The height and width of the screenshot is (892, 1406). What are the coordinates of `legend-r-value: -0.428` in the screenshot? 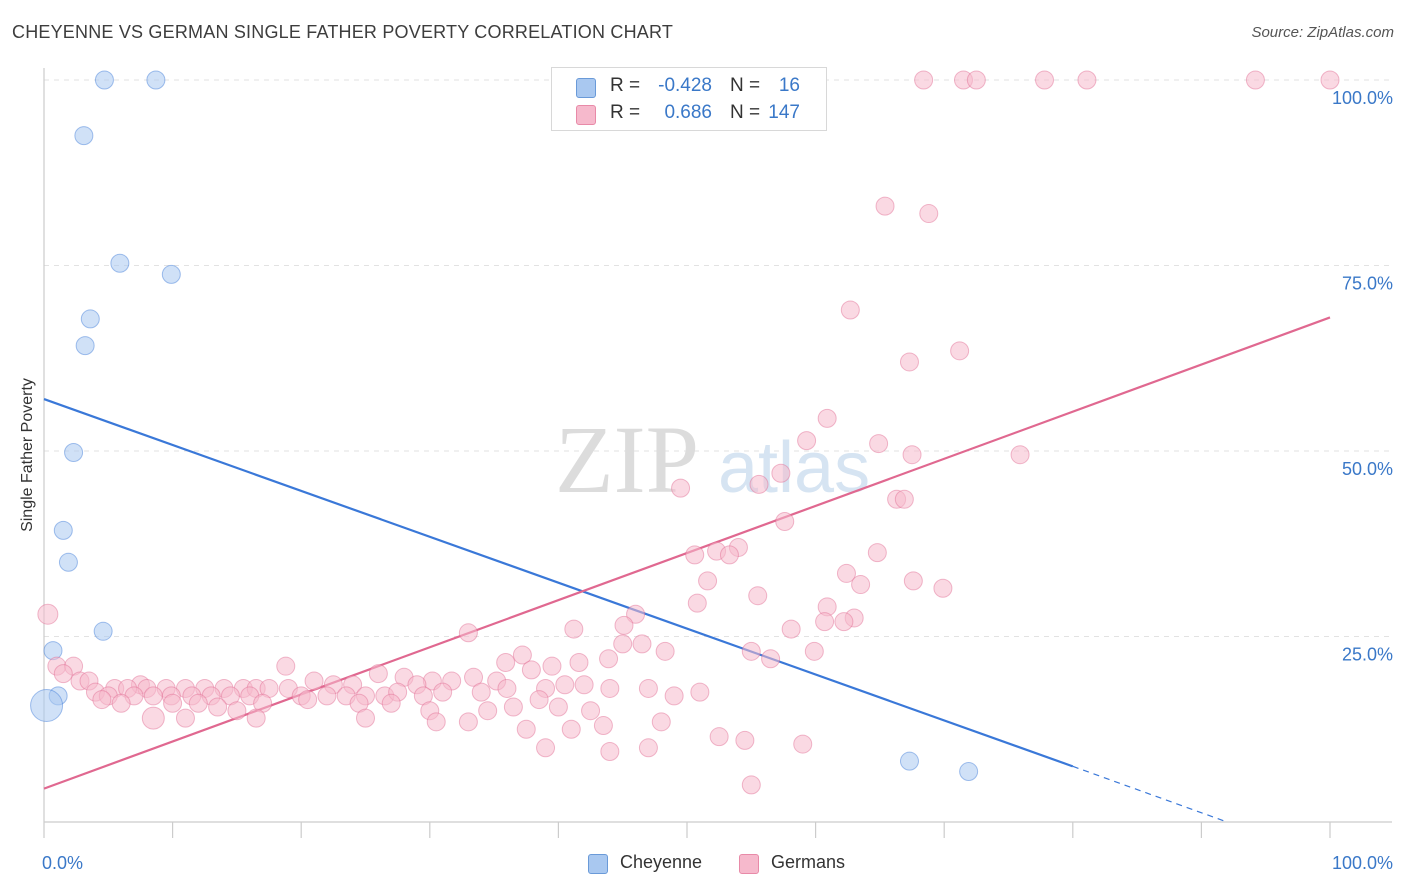 It's located at (685, 85).